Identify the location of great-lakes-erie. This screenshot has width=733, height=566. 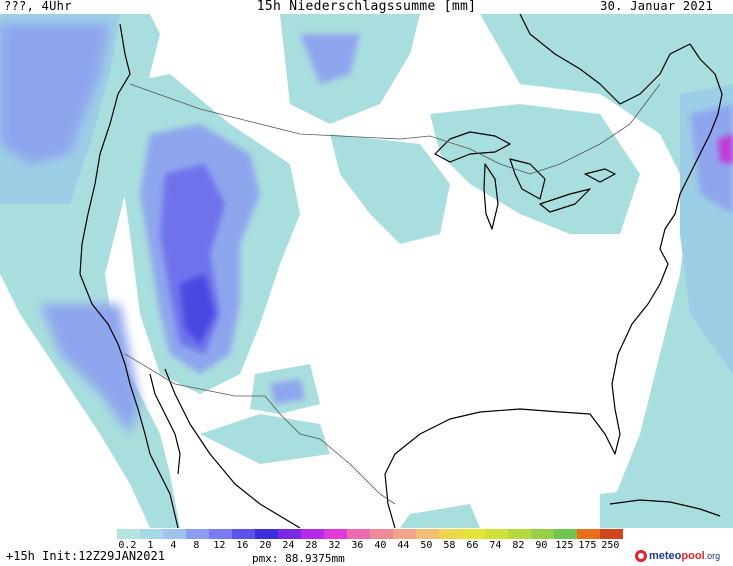
(565, 200).